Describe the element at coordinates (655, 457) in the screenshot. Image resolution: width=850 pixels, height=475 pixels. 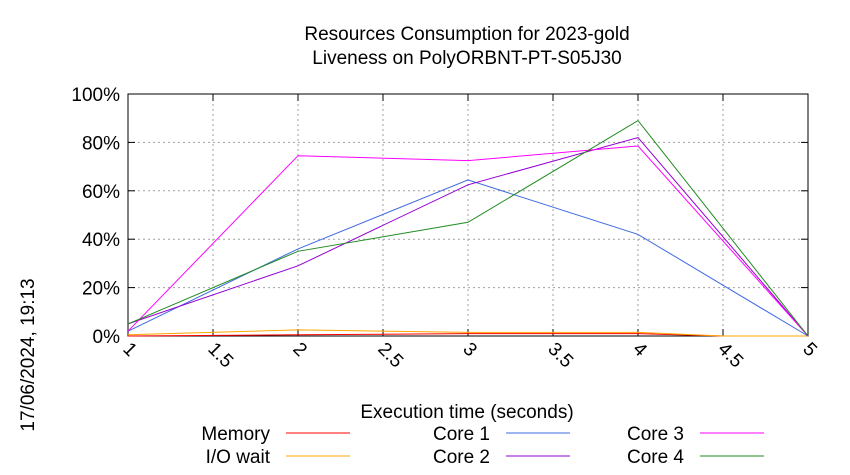
I see `legend-label-core-4: Core 4` at that location.